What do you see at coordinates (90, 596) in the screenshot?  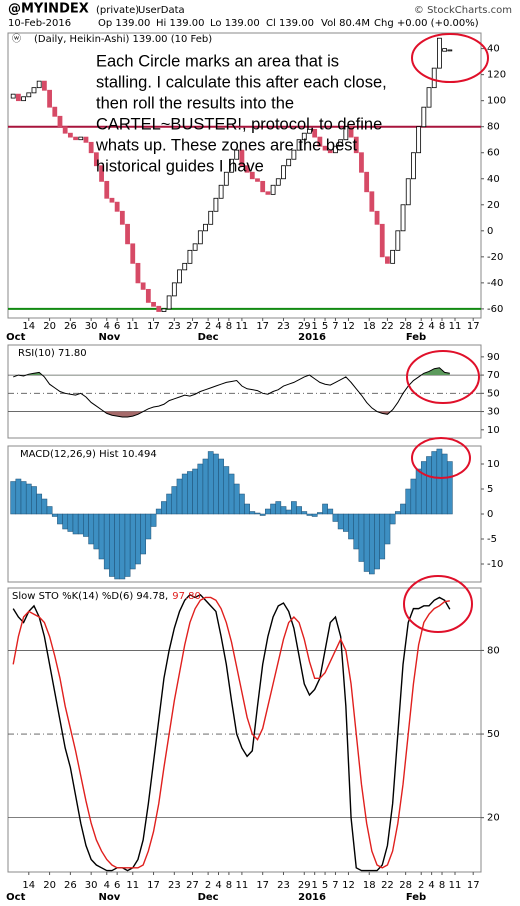 I see `title-part: Slow STO %K(14) %D(6) 94.78,` at bounding box center [90, 596].